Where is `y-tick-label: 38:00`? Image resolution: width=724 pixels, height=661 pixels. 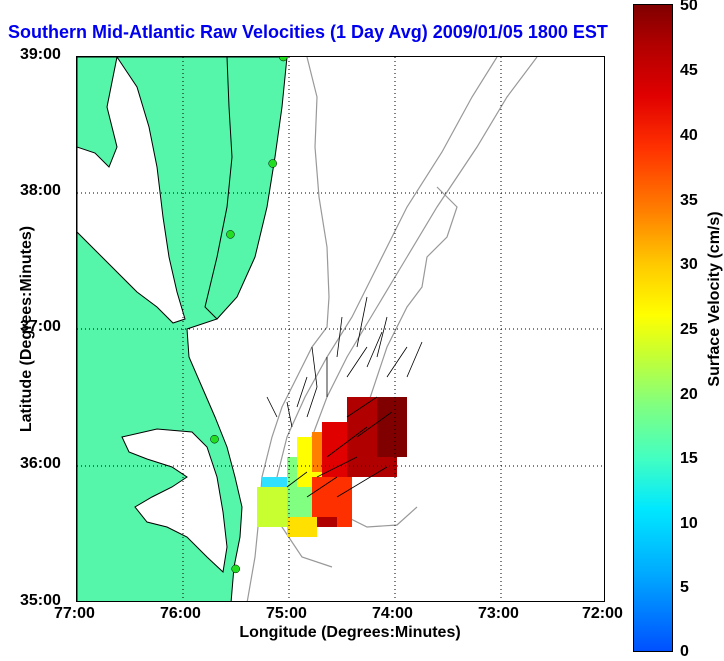 y-tick-label: 38:00 is located at coordinates (40, 190).